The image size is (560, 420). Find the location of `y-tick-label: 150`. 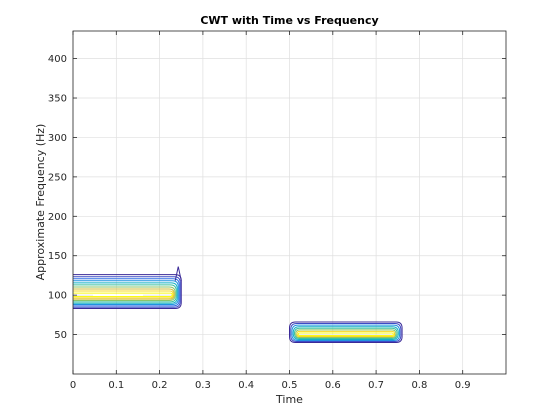

y-tick-label: 150 is located at coordinates (57, 256).